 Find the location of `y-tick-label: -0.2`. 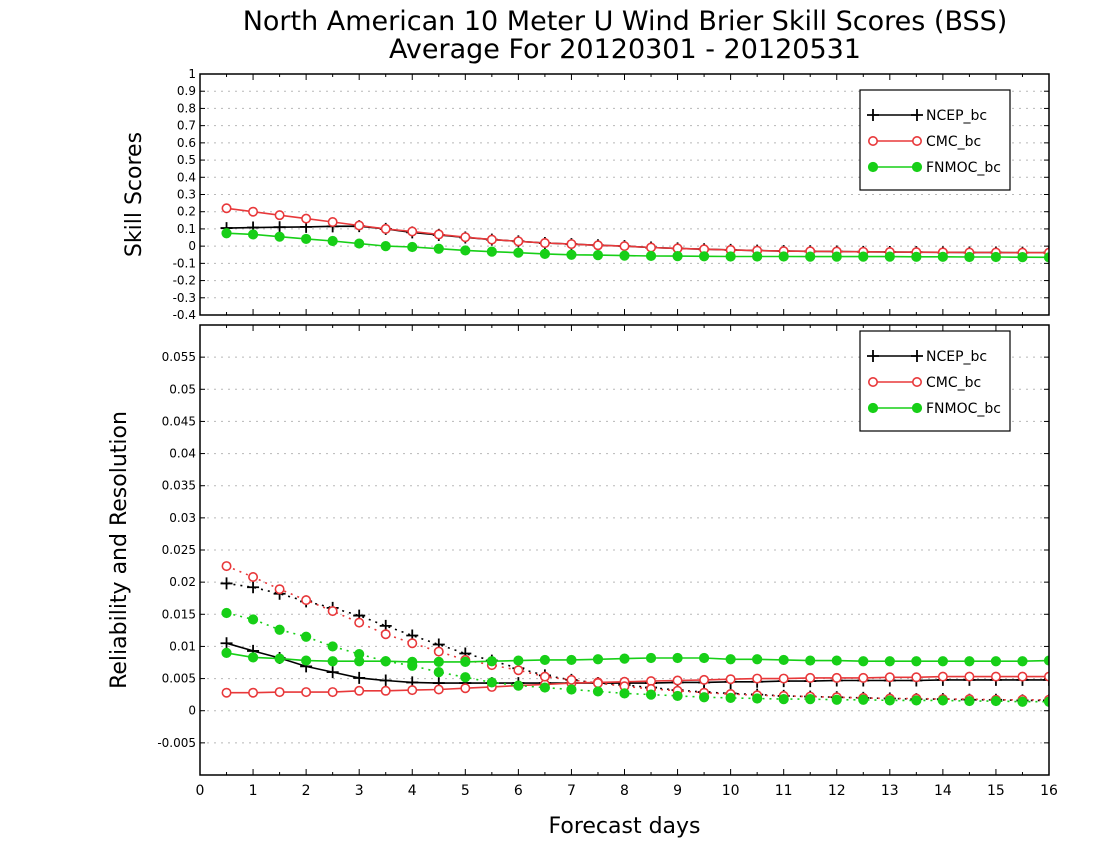

y-tick-label: -0.2 is located at coordinates (184, 281).